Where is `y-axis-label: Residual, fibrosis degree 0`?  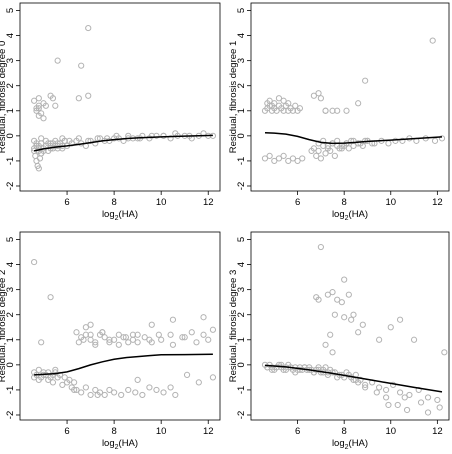
y-axis-label: Residual, fibrosis degree 0 is located at coordinates (4, 97).